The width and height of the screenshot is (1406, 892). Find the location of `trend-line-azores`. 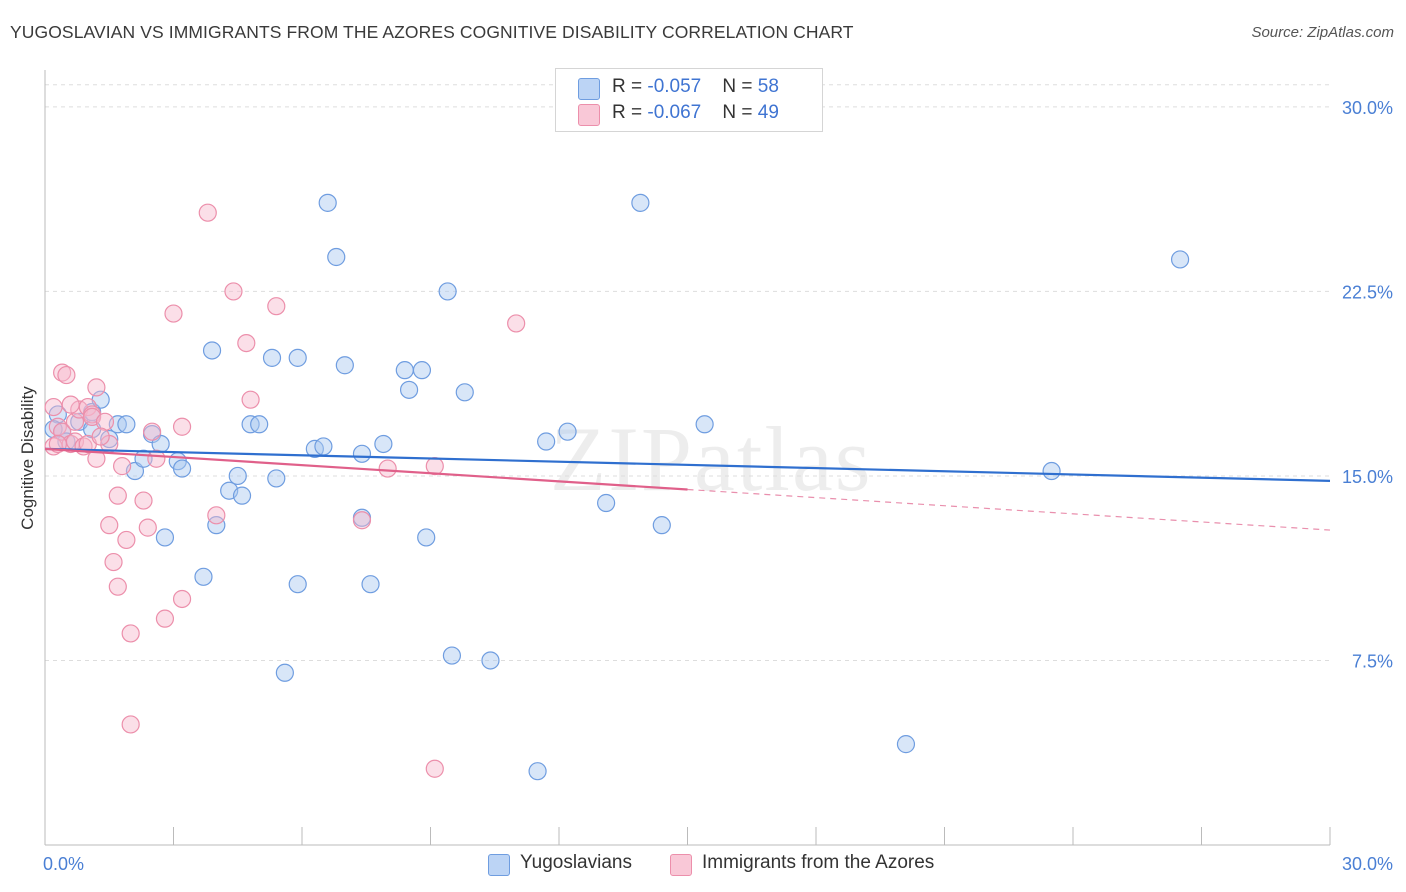

trend-line-azores is located at coordinates (366, 469).